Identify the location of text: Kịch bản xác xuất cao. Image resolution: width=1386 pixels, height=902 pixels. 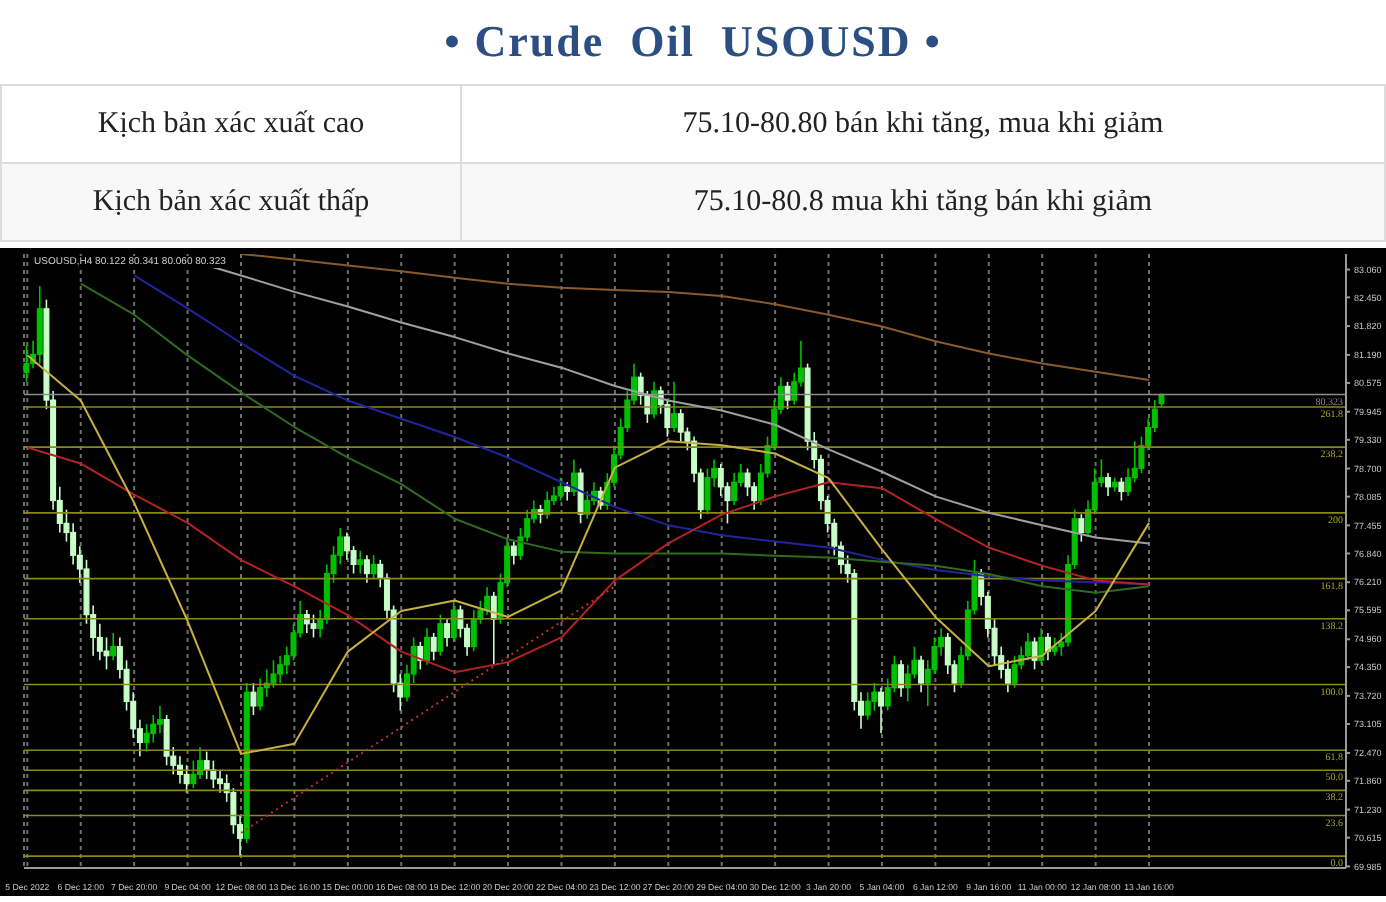
(231, 124).